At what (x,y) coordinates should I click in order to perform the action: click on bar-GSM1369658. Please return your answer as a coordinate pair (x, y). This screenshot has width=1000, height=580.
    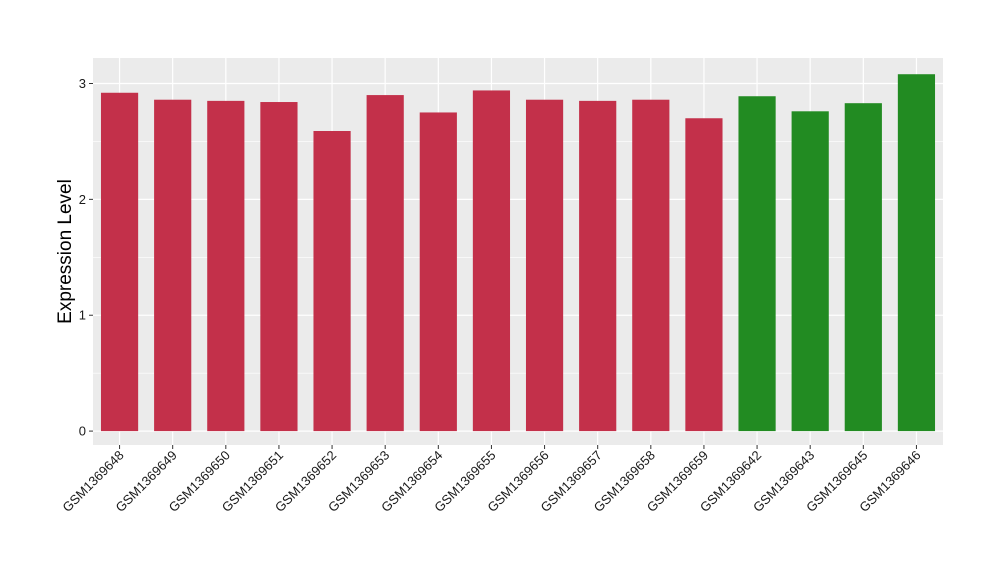
    Looking at the image, I should click on (651, 265).